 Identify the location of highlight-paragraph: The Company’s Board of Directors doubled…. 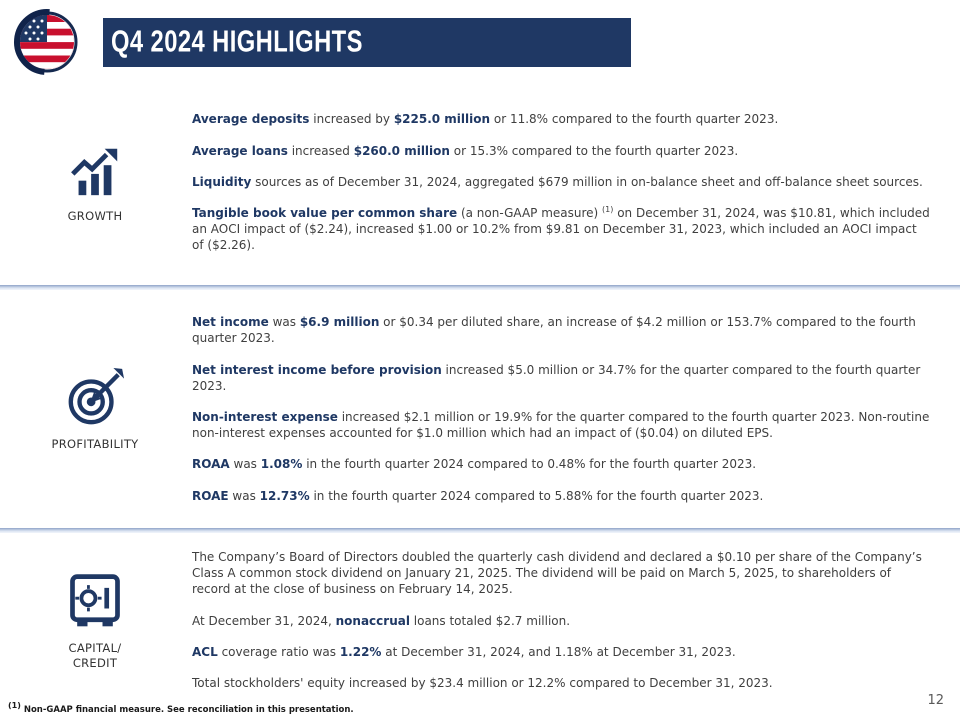
(557, 573).